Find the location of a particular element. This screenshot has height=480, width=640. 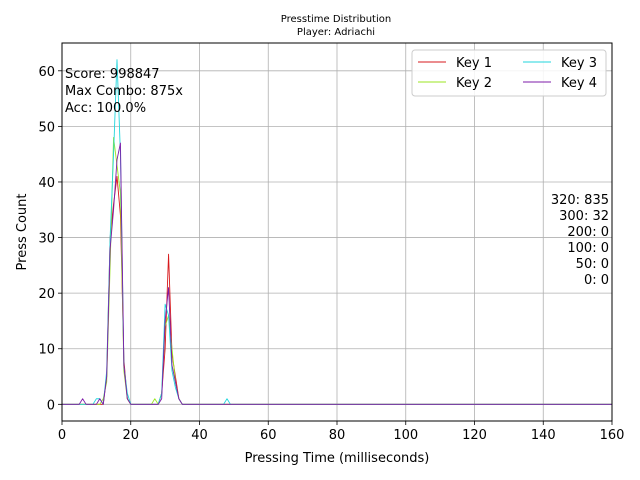

score-annotation: Max Combo: 875x is located at coordinates (124, 91).